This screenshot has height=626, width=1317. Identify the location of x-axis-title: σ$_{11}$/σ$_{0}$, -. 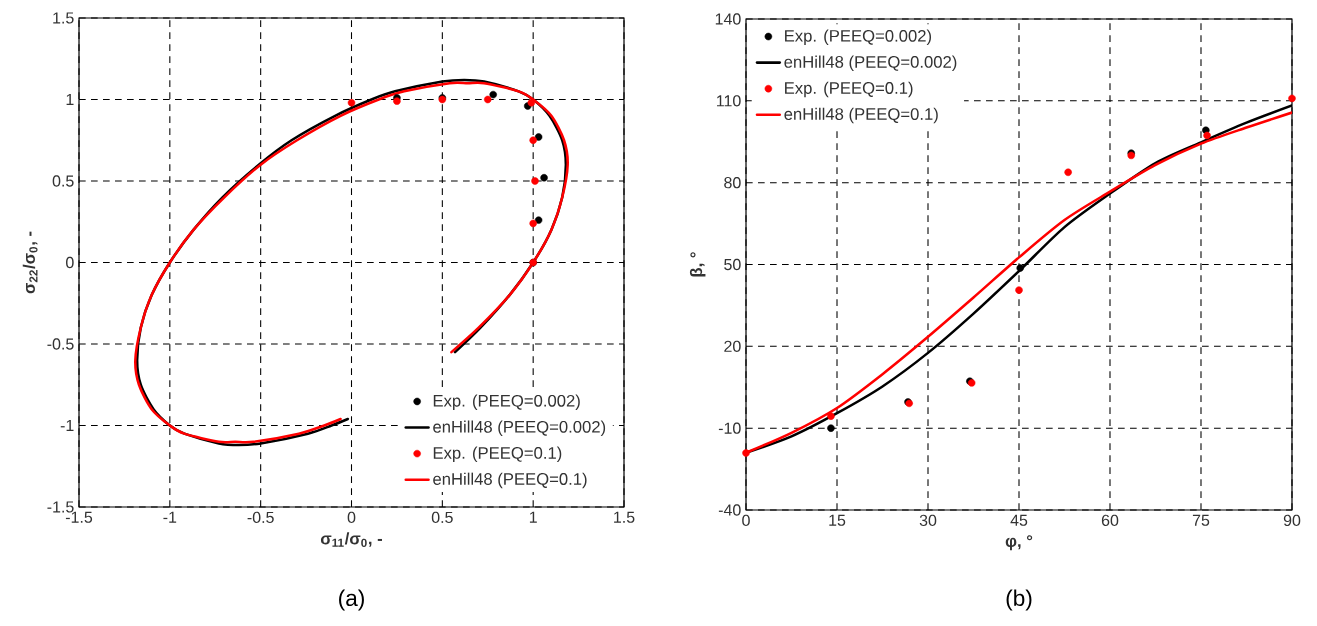
(351, 540).